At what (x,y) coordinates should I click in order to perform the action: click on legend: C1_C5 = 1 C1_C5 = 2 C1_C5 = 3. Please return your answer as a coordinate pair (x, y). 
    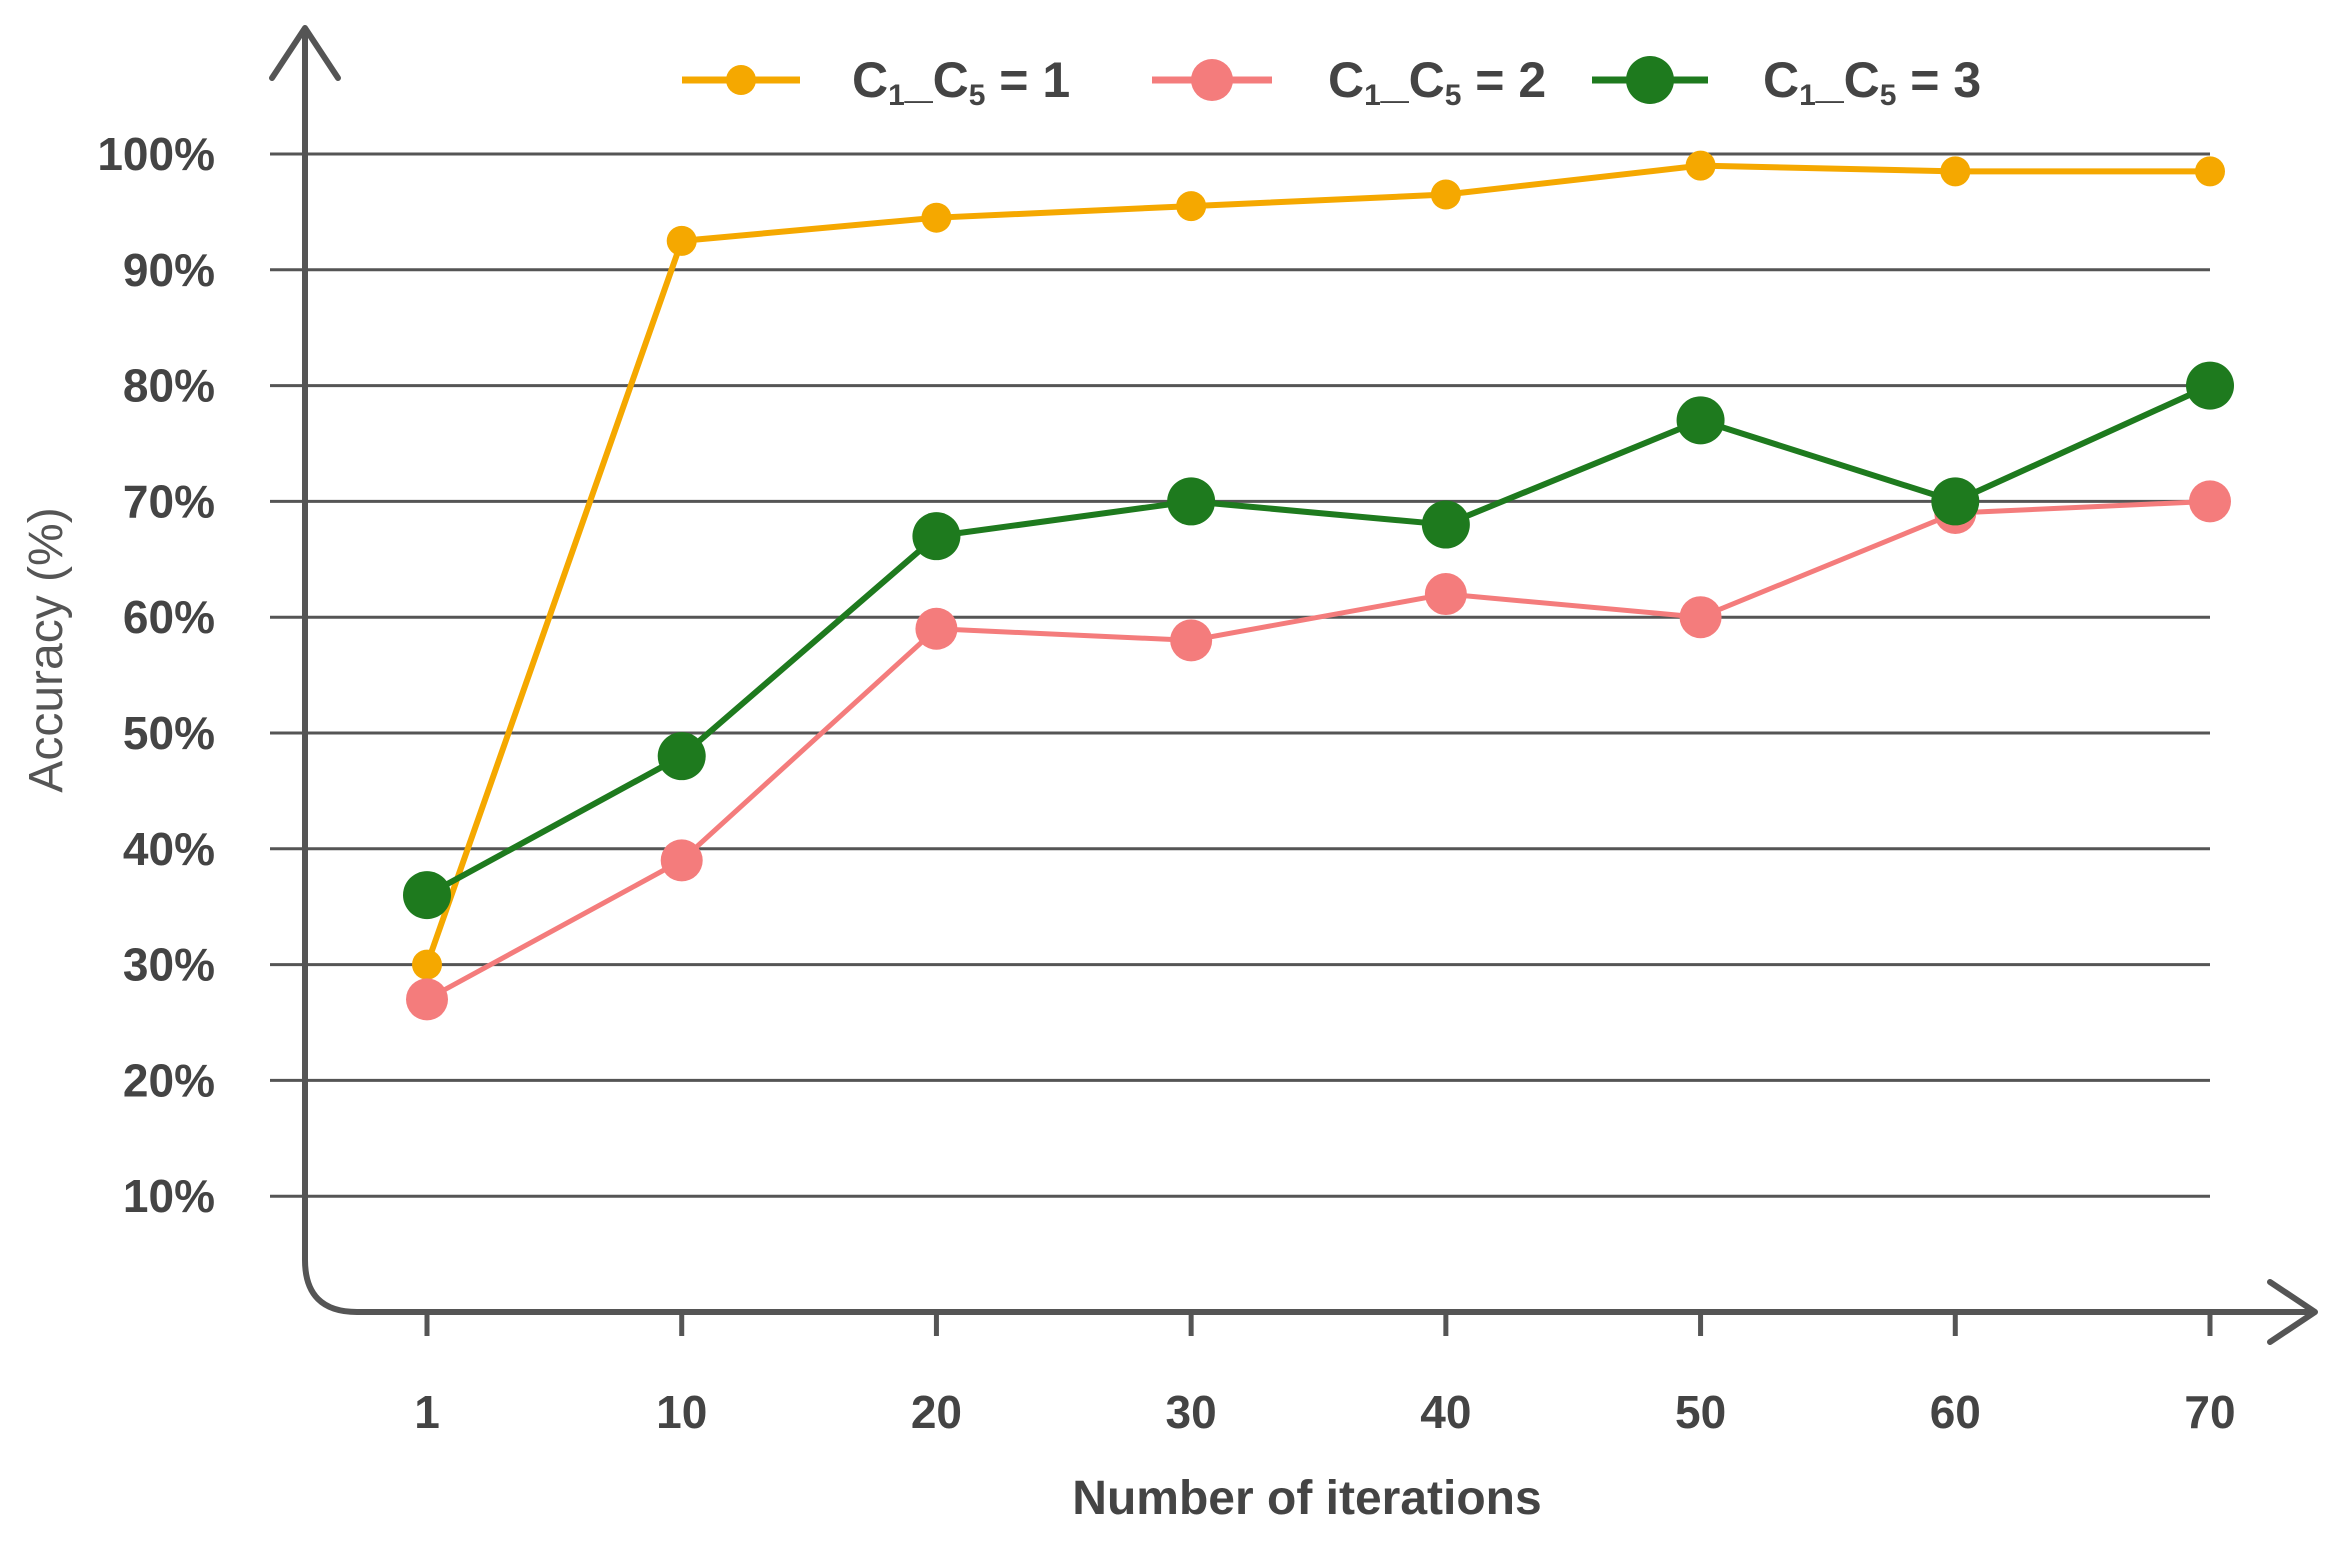
    Looking at the image, I should click on (1331, 82).